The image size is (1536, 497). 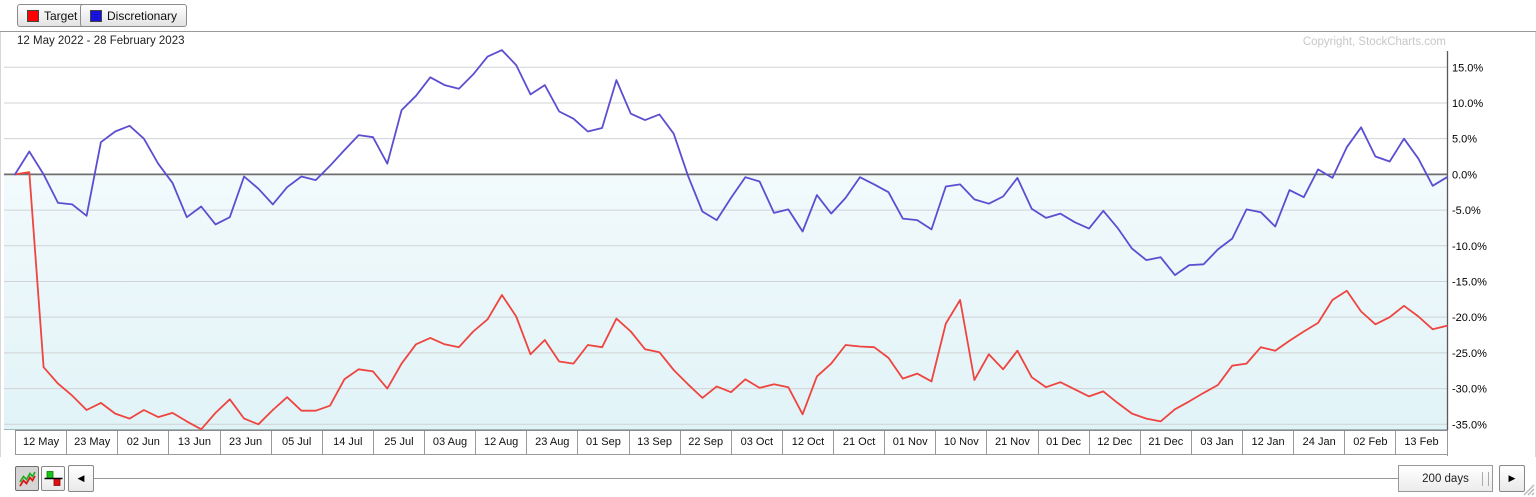 What do you see at coordinates (1469, 247) in the screenshot?
I see `svg-text: -10.0%` at bounding box center [1469, 247].